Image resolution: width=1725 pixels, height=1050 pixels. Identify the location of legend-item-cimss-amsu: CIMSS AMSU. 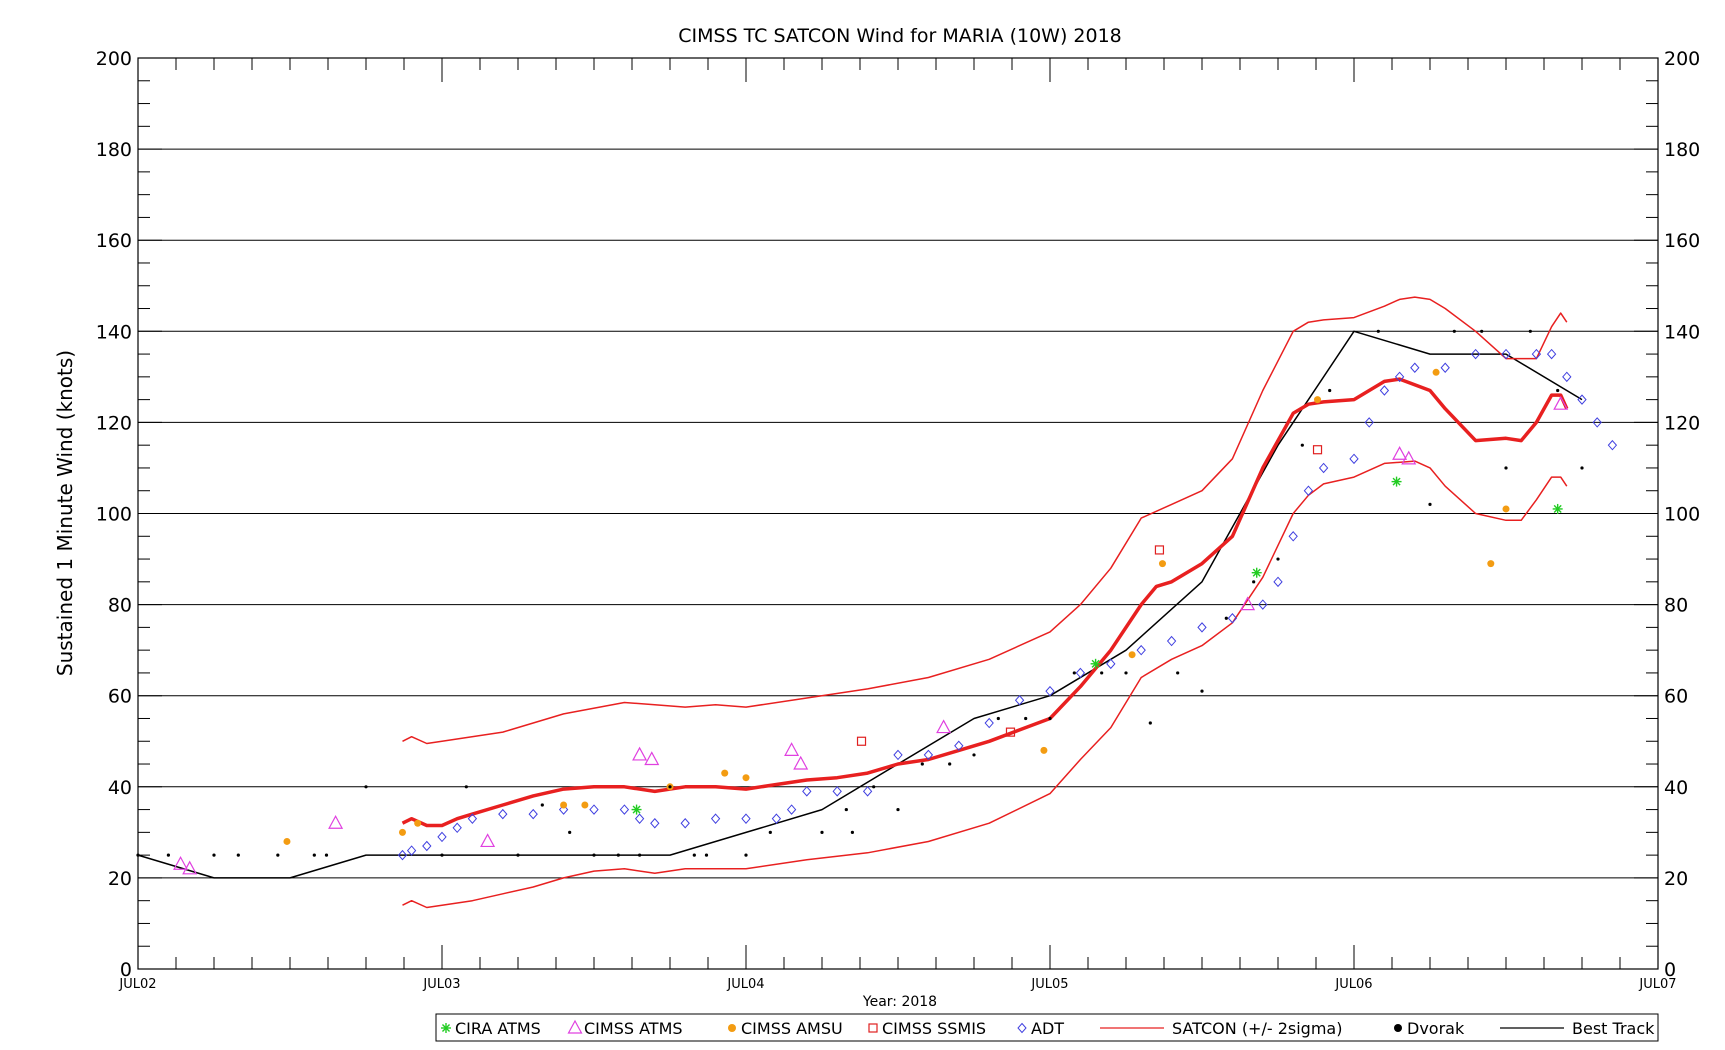
(785, 1028).